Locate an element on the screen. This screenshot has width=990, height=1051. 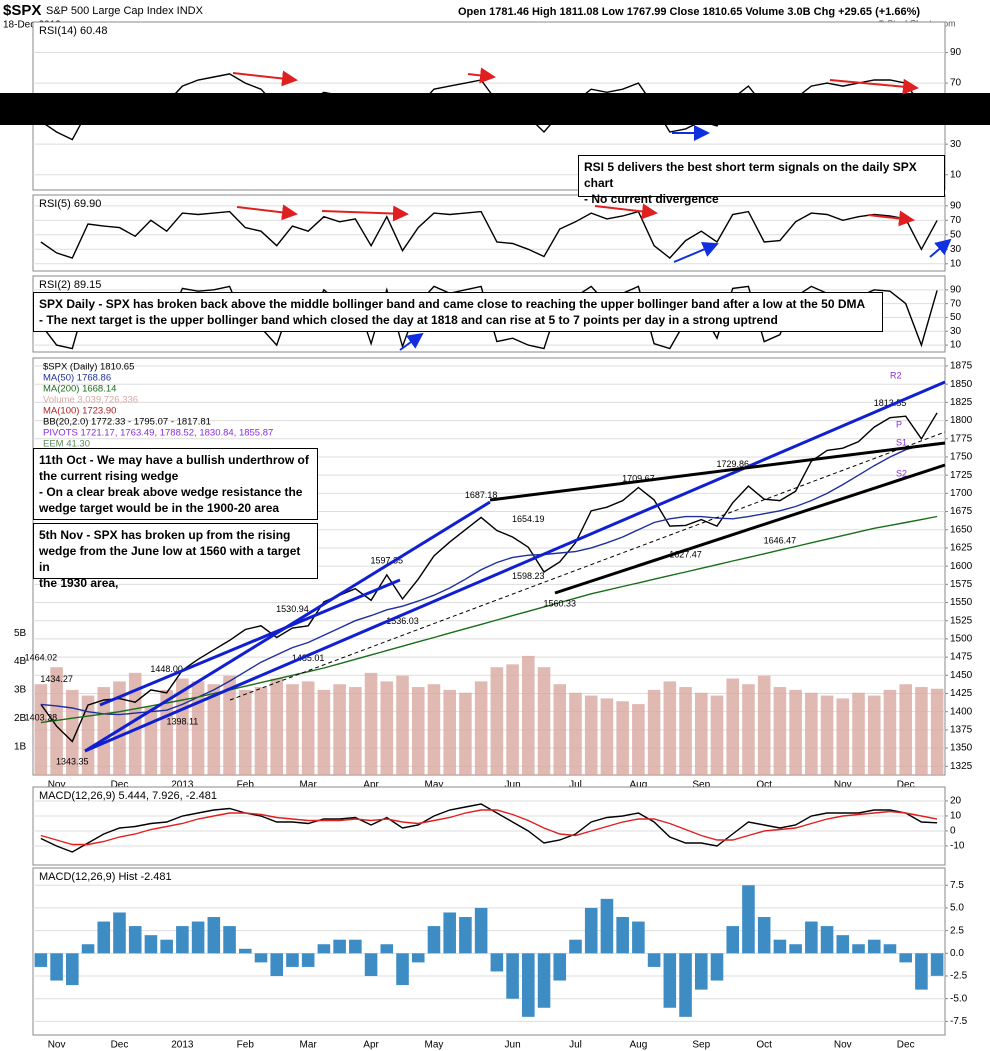
y-tick-label: 1350 is located at coordinates (961, 748).